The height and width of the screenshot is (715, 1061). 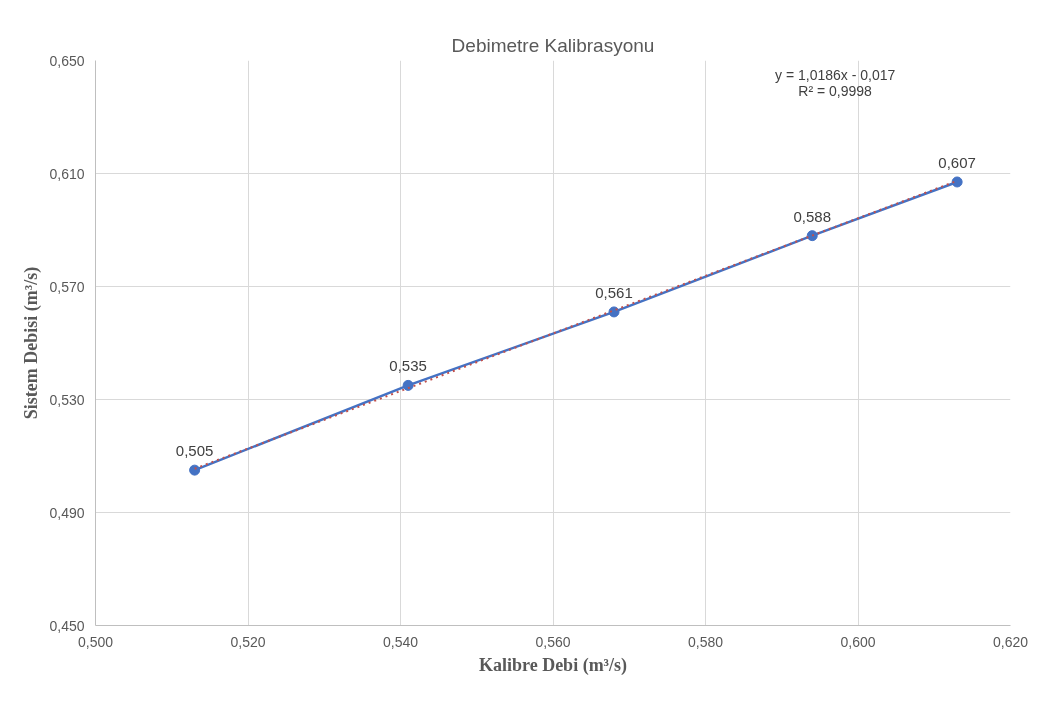 I want to click on y-tick-label: 0,490, so click(x=67, y=512).